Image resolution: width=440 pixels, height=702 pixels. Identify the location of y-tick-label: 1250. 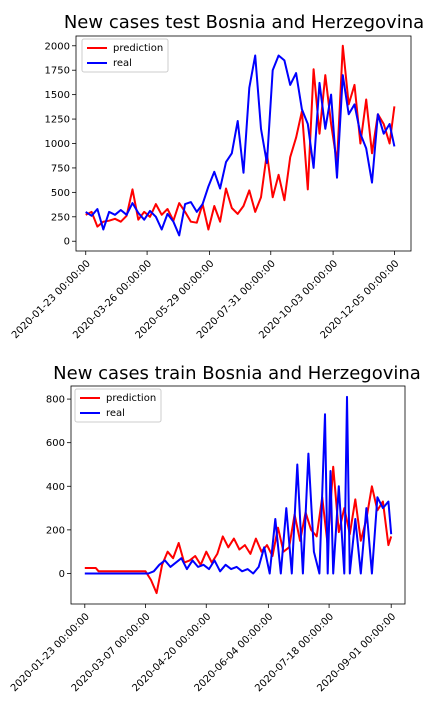
(57, 120).